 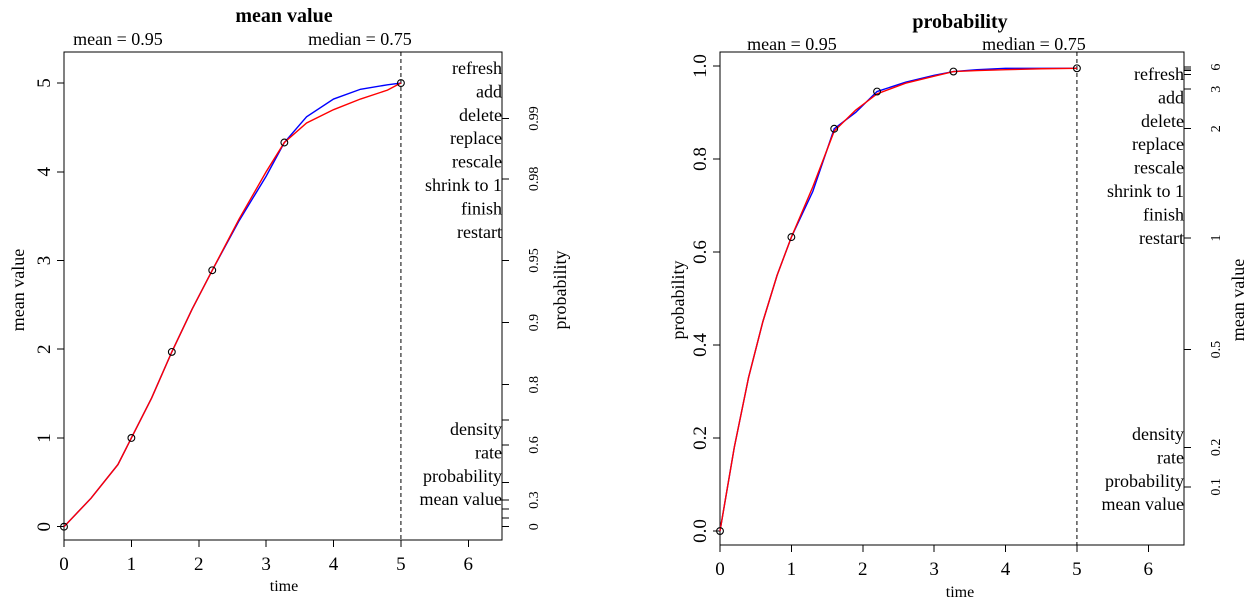 I want to click on y2-tick-label: 0.3, so click(x=534, y=500).